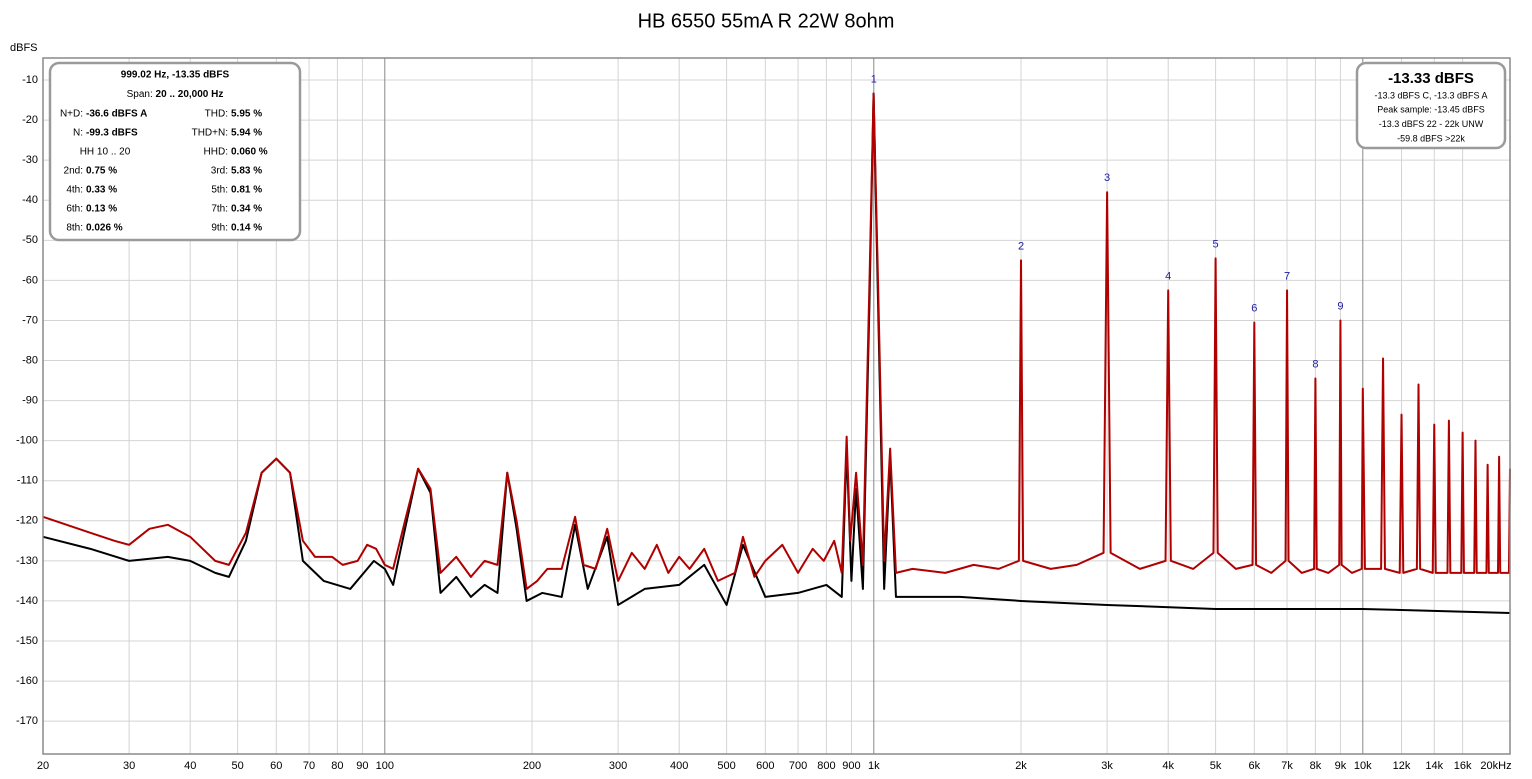 Image resolution: width=1532 pixels, height=779 pixels. What do you see at coordinates (24, 48) in the screenshot?
I see `y-axis-label: dBFS` at bounding box center [24, 48].